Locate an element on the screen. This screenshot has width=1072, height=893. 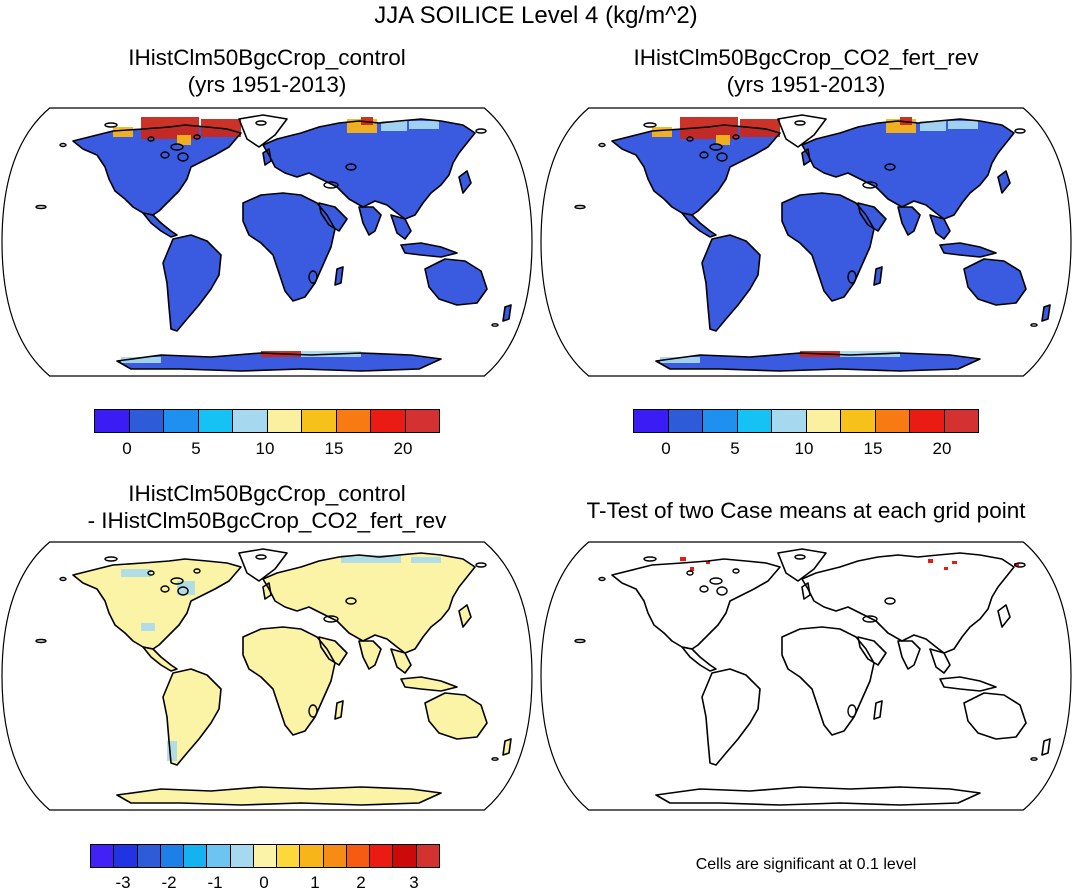
colorbar-co2-tick-label: 20 is located at coordinates (942, 448).